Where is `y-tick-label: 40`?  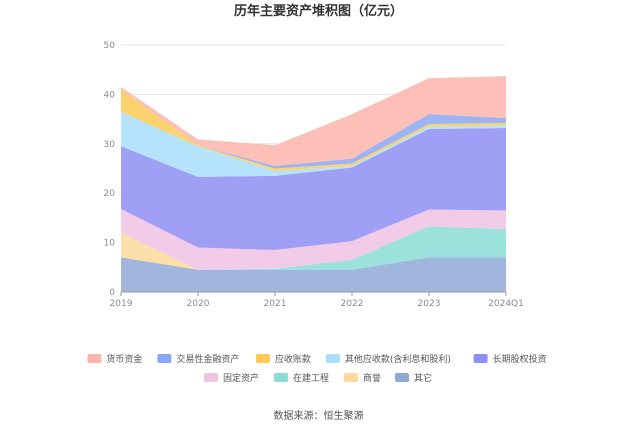
y-tick-label: 40 is located at coordinates (110, 95).